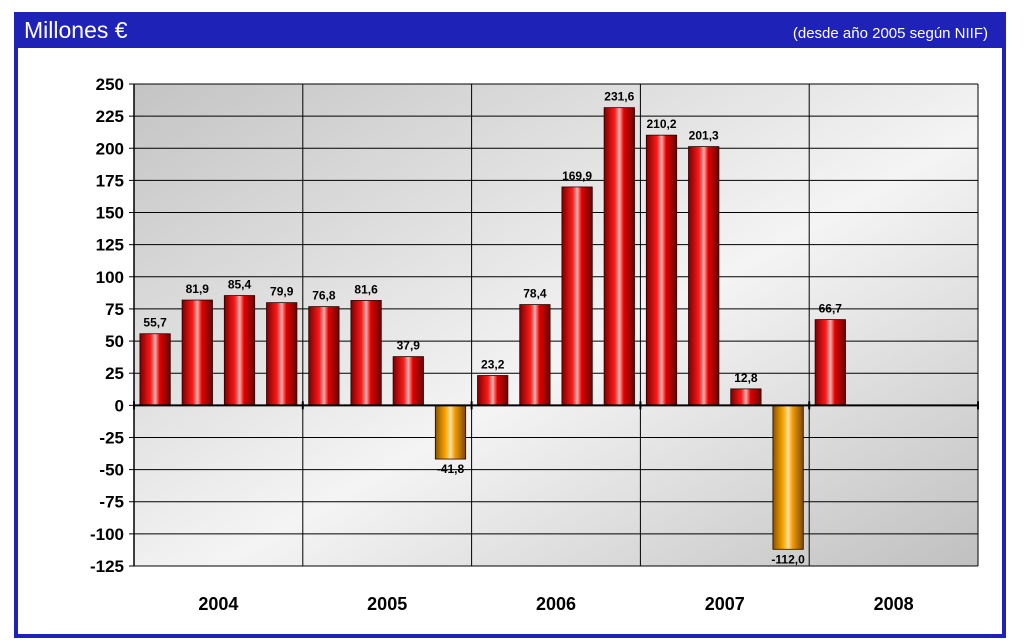 The width and height of the screenshot is (1025, 640). What do you see at coordinates (110, 277) in the screenshot?
I see `y-tick-label: 100` at bounding box center [110, 277].